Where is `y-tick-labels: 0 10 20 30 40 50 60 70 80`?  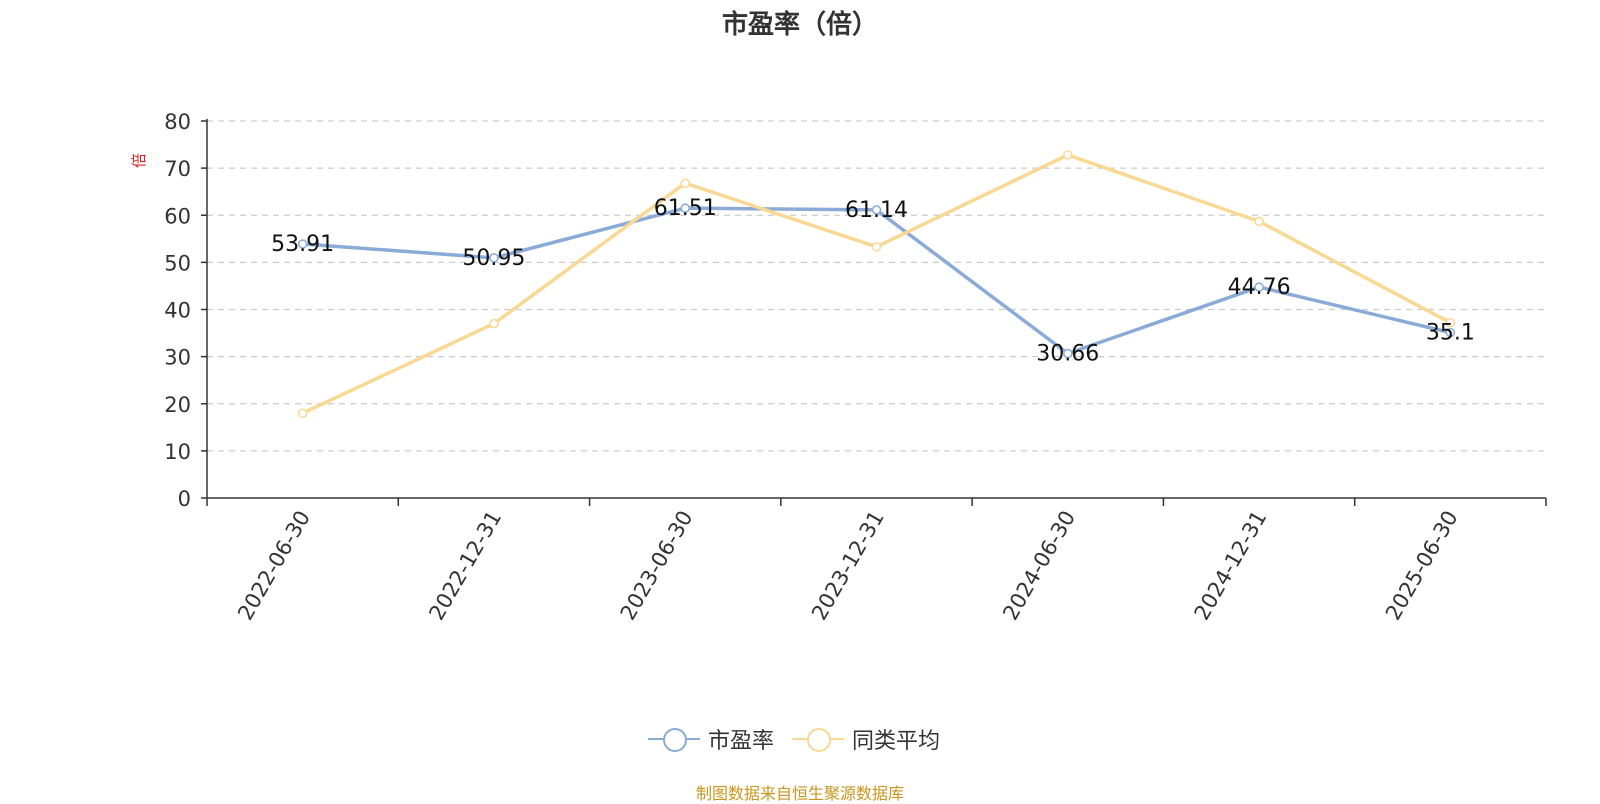 y-tick-labels: 0 10 20 30 40 50 60 70 80 is located at coordinates (177, 310).